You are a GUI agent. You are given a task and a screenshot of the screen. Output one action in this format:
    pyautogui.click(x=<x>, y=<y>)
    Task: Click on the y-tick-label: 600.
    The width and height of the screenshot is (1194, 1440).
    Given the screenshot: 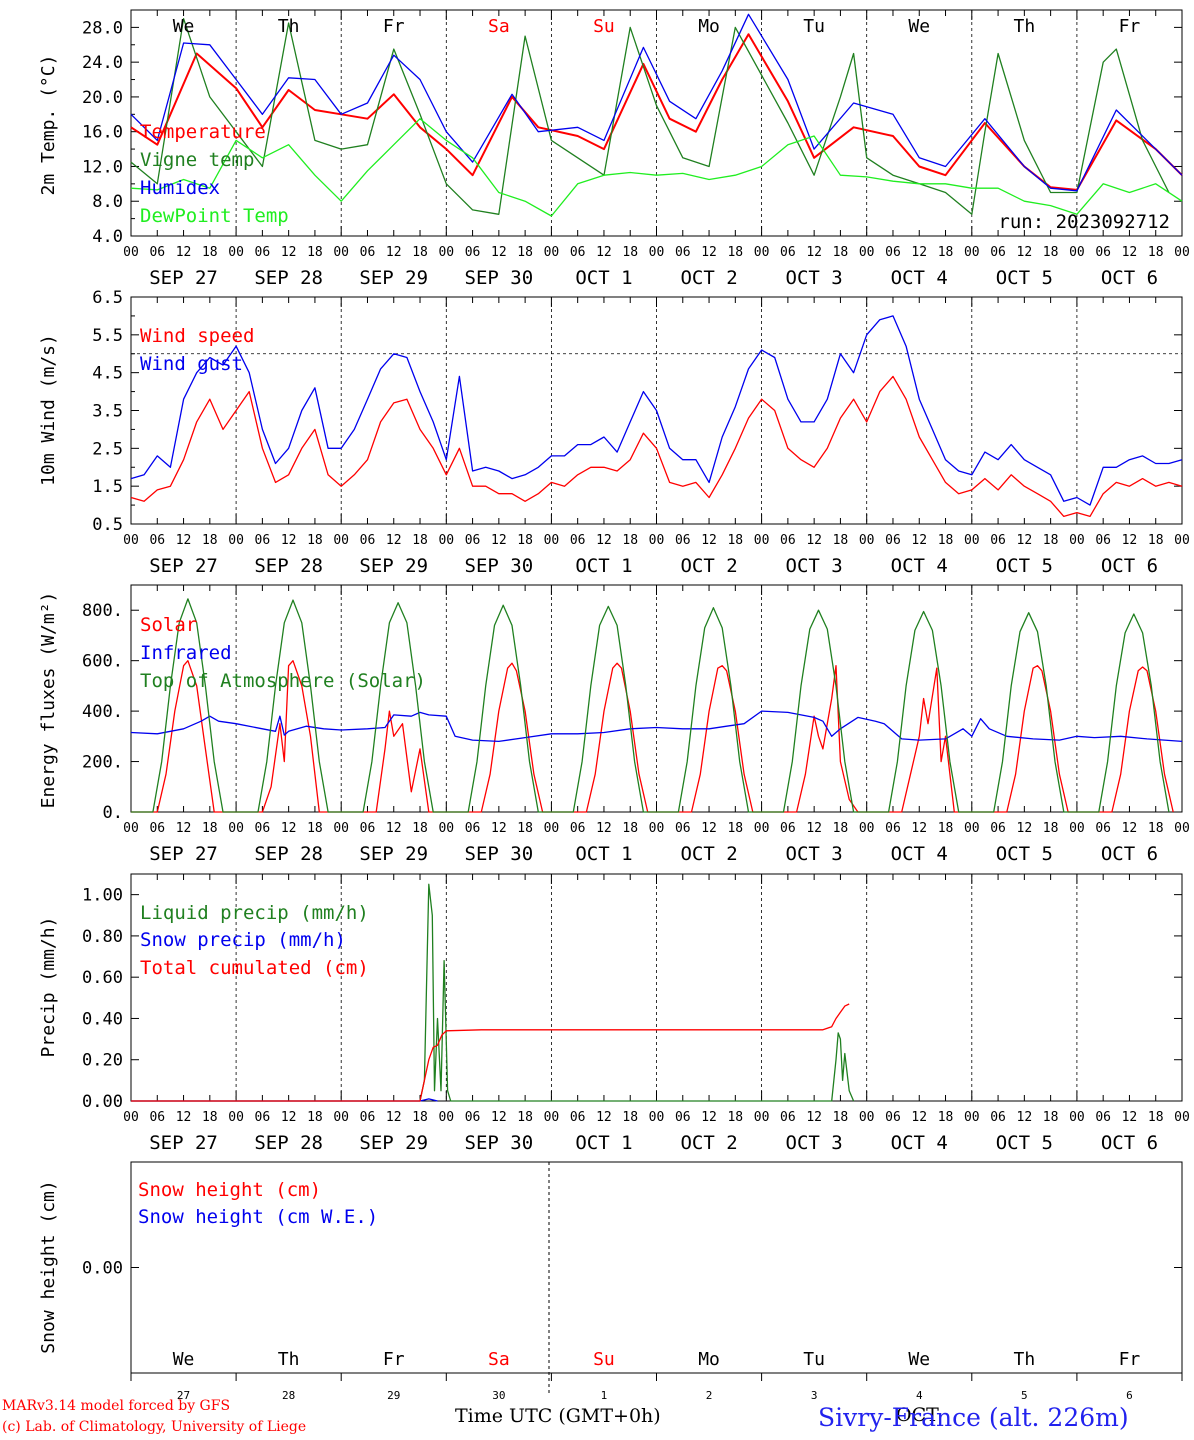 What is the action you would take?
    pyautogui.click(x=102, y=662)
    